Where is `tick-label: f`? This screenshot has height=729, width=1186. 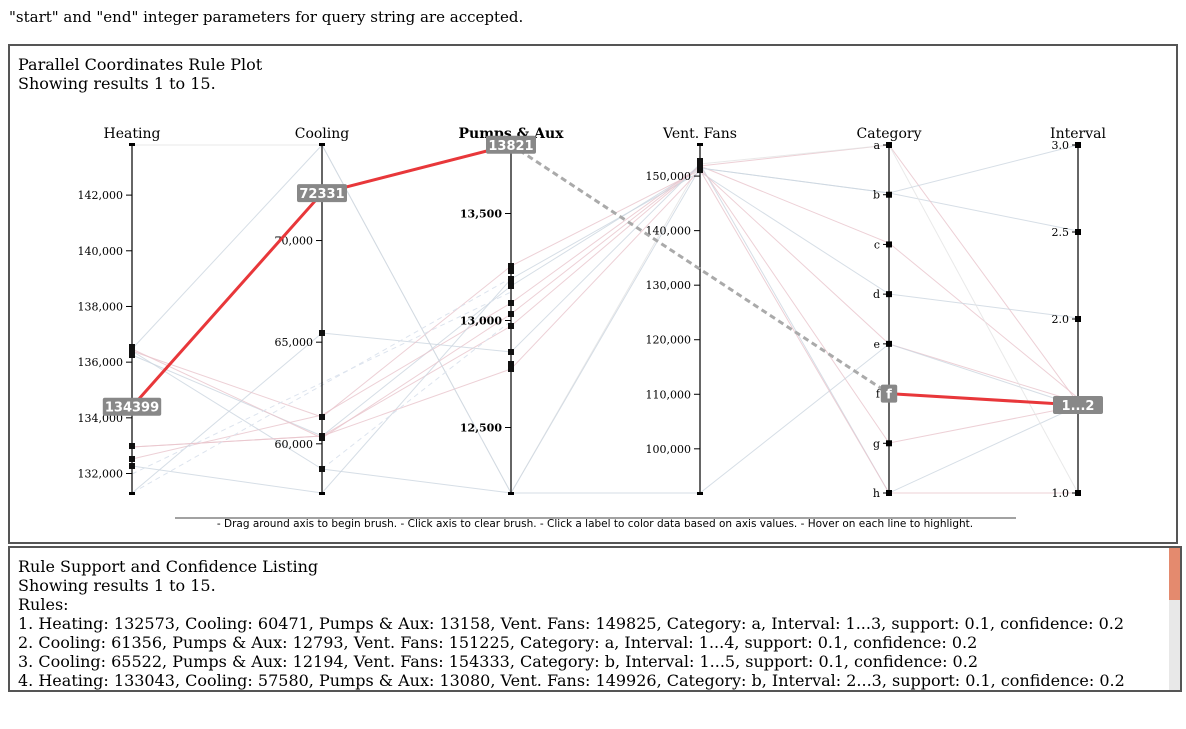 tick-label: f is located at coordinates (878, 394).